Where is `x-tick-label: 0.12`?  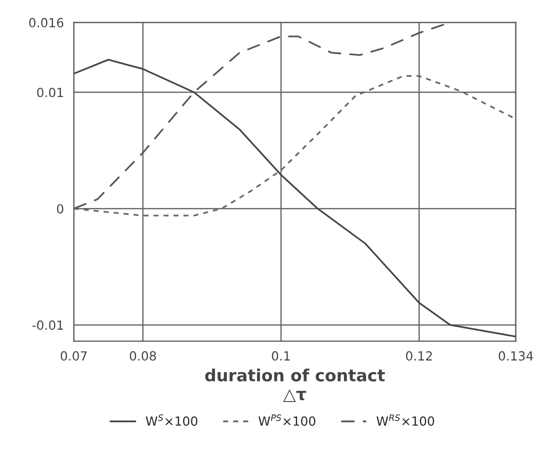
x-tick-label: 0.12 is located at coordinates (419, 356).